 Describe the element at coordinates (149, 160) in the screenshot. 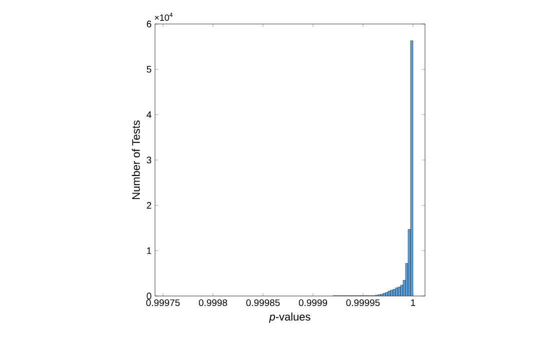

I see `y-tick-label: 3` at that location.